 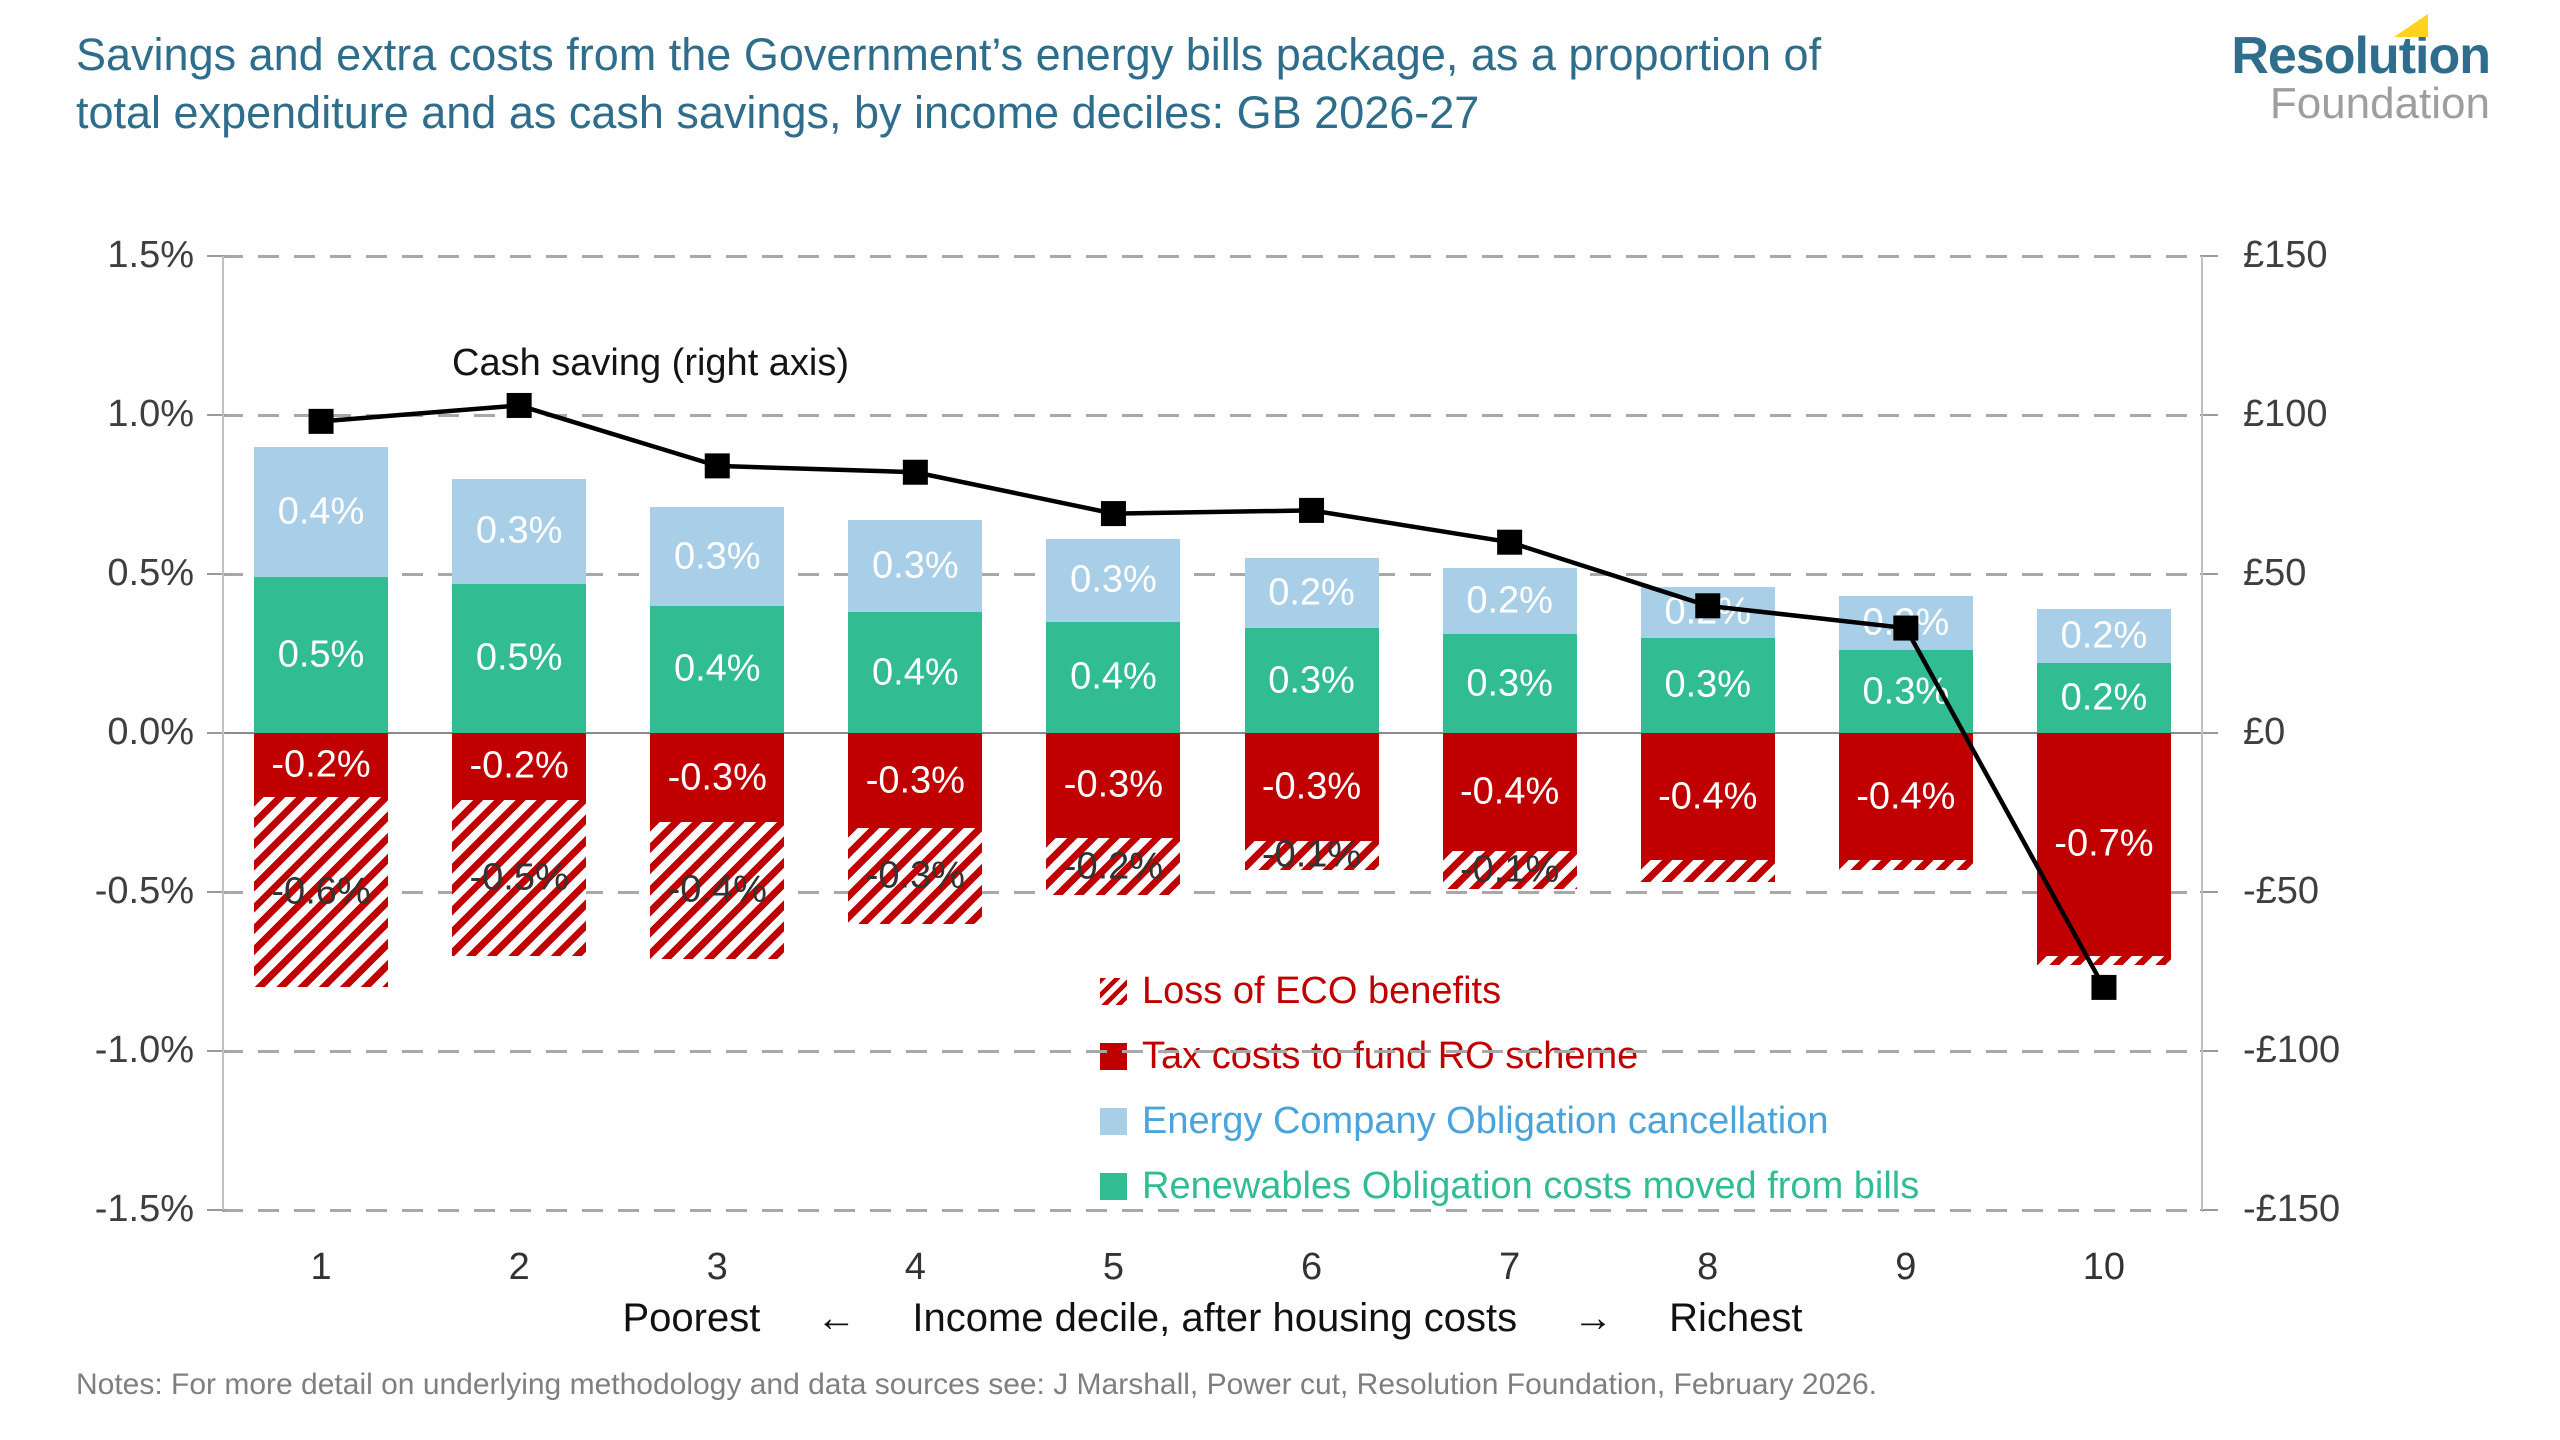 I want to click on left-axis-tick-label: 1.5%, so click(x=150, y=255).